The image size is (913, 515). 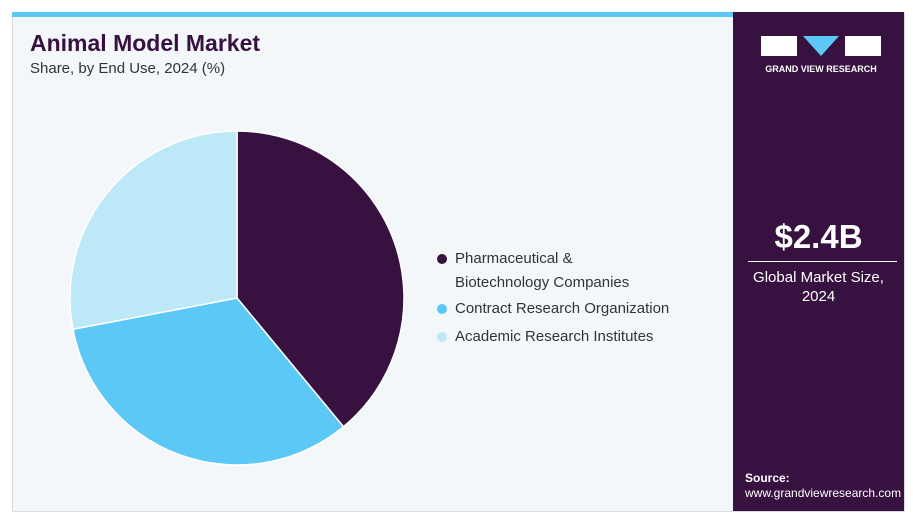 I want to click on chart-subtitle: Share, by End Use, 2024 (%), so click(x=128, y=68).